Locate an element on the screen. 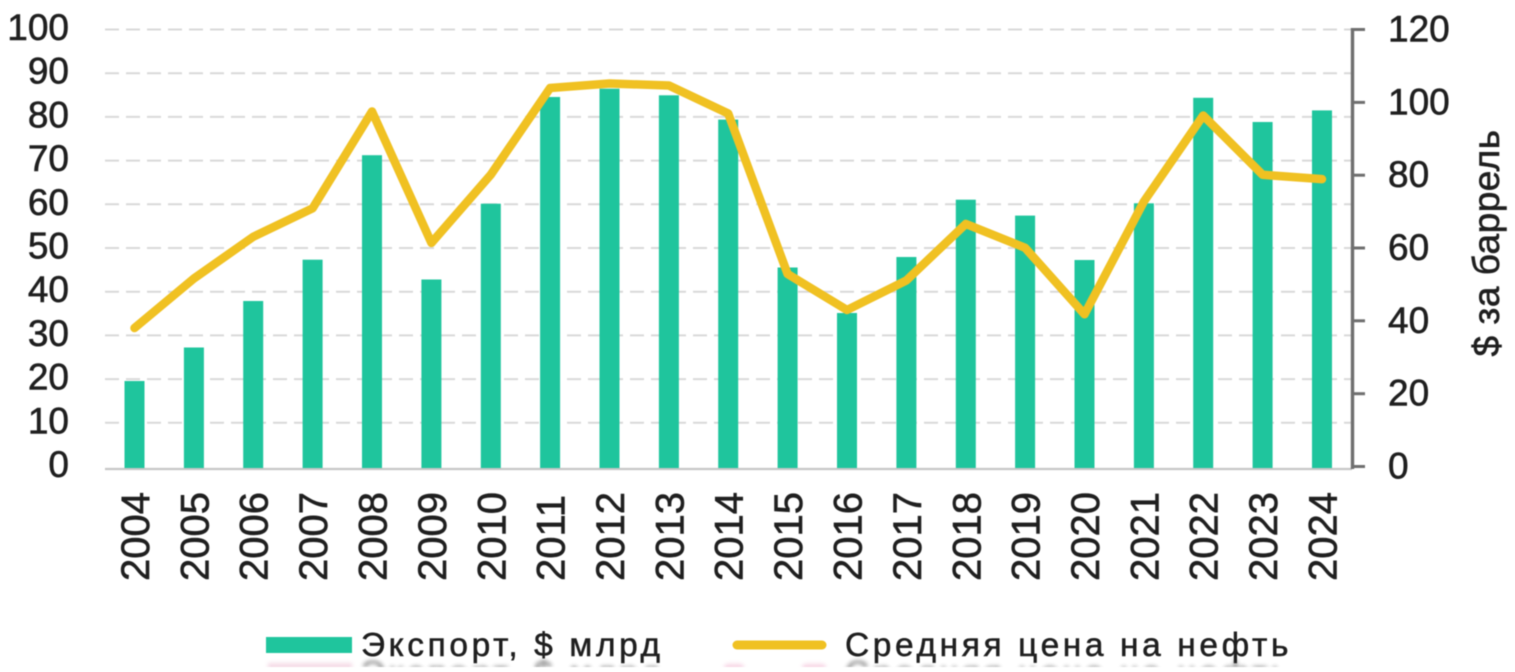  svg-text: 2012 is located at coordinates (611, 536).